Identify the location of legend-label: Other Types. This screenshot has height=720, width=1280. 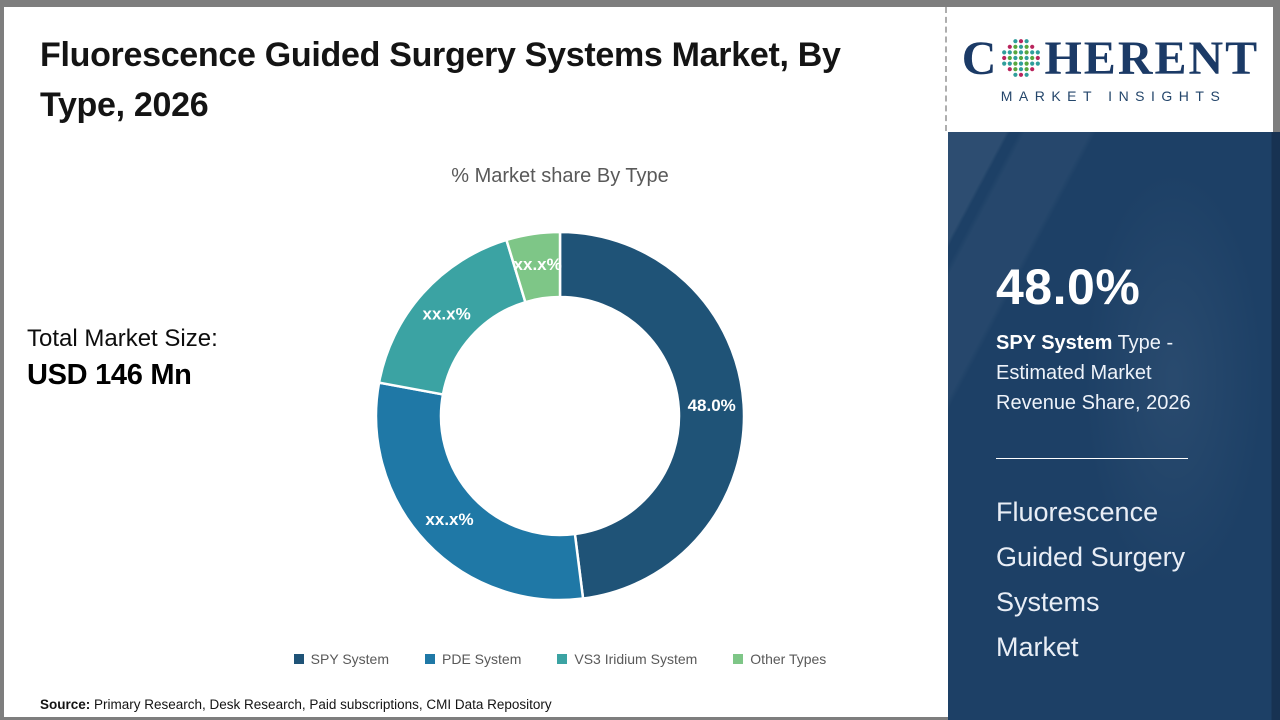
(788, 659).